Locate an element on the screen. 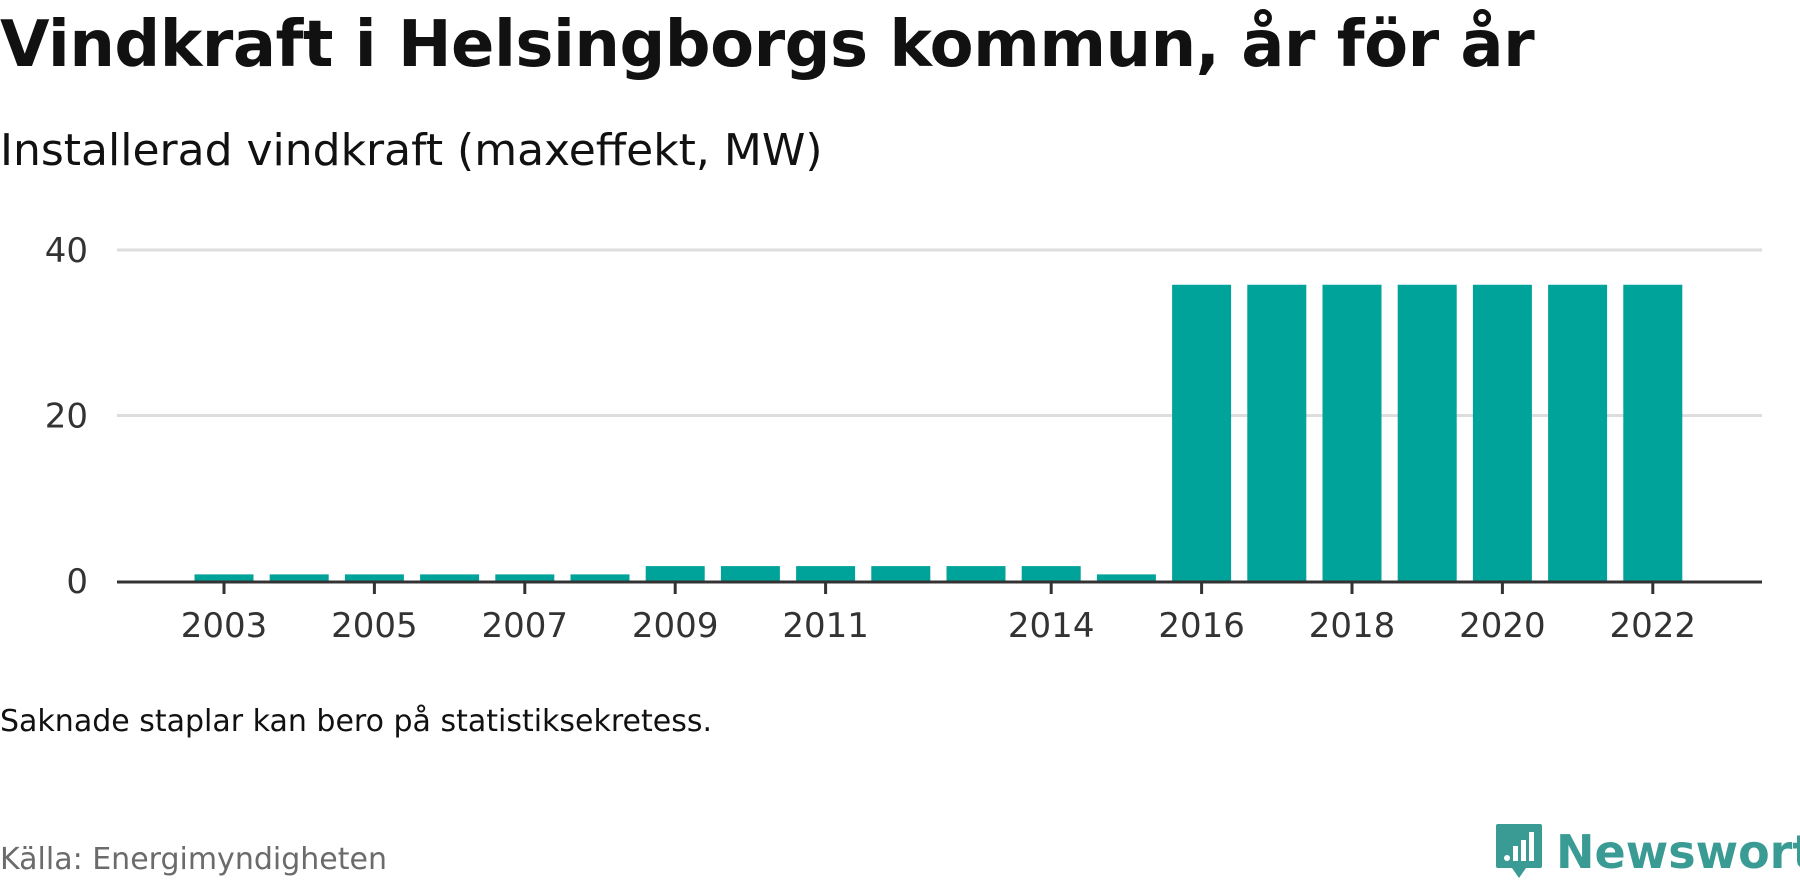 The image size is (1800, 882). y-axis-ticks: 0 20 40 is located at coordinates (66, 416).